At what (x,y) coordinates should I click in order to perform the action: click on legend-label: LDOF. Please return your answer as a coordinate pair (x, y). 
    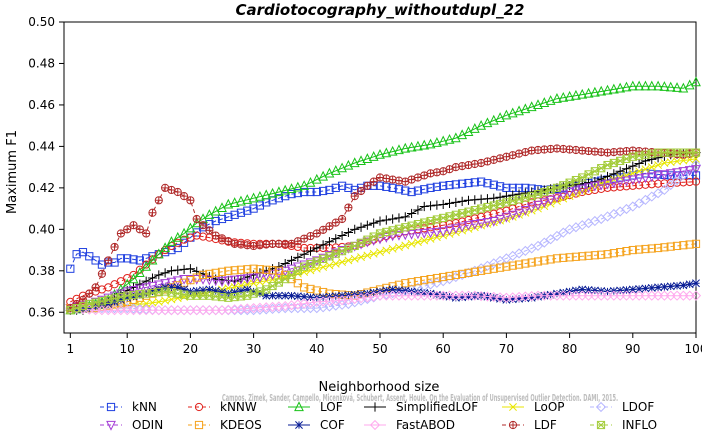
    Looking at the image, I should click on (638, 407).